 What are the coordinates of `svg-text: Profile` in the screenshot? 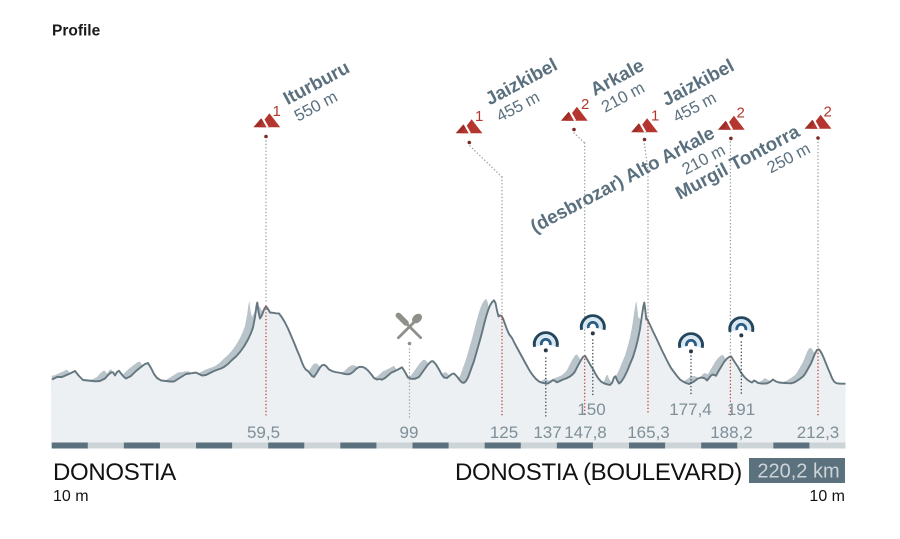 It's located at (76, 31).